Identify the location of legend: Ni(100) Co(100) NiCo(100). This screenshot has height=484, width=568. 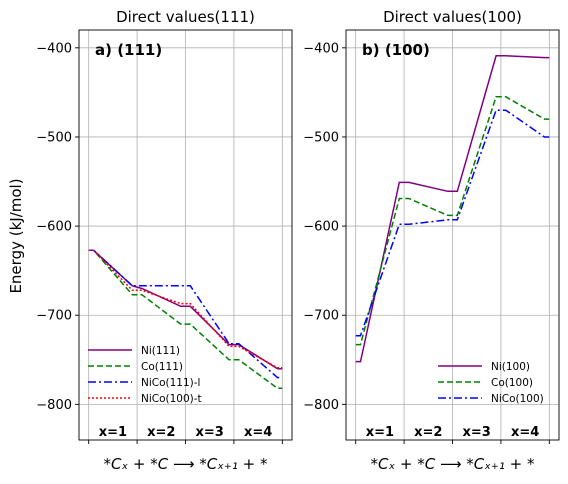
(491, 383).